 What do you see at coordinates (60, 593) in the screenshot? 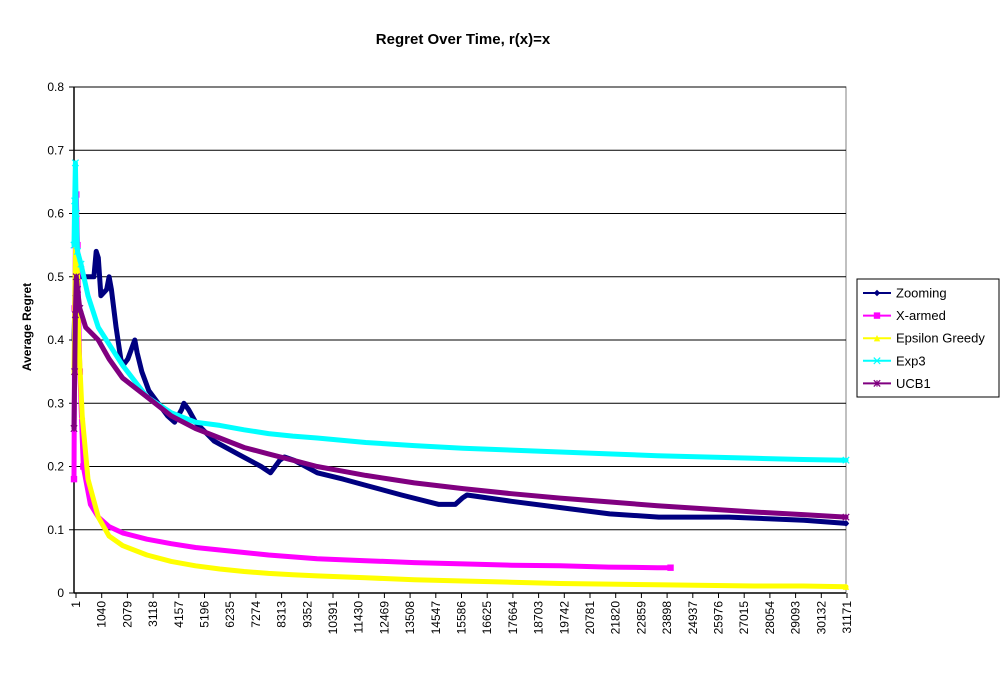
I see `y-tick-label-0: 0` at bounding box center [60, 593].